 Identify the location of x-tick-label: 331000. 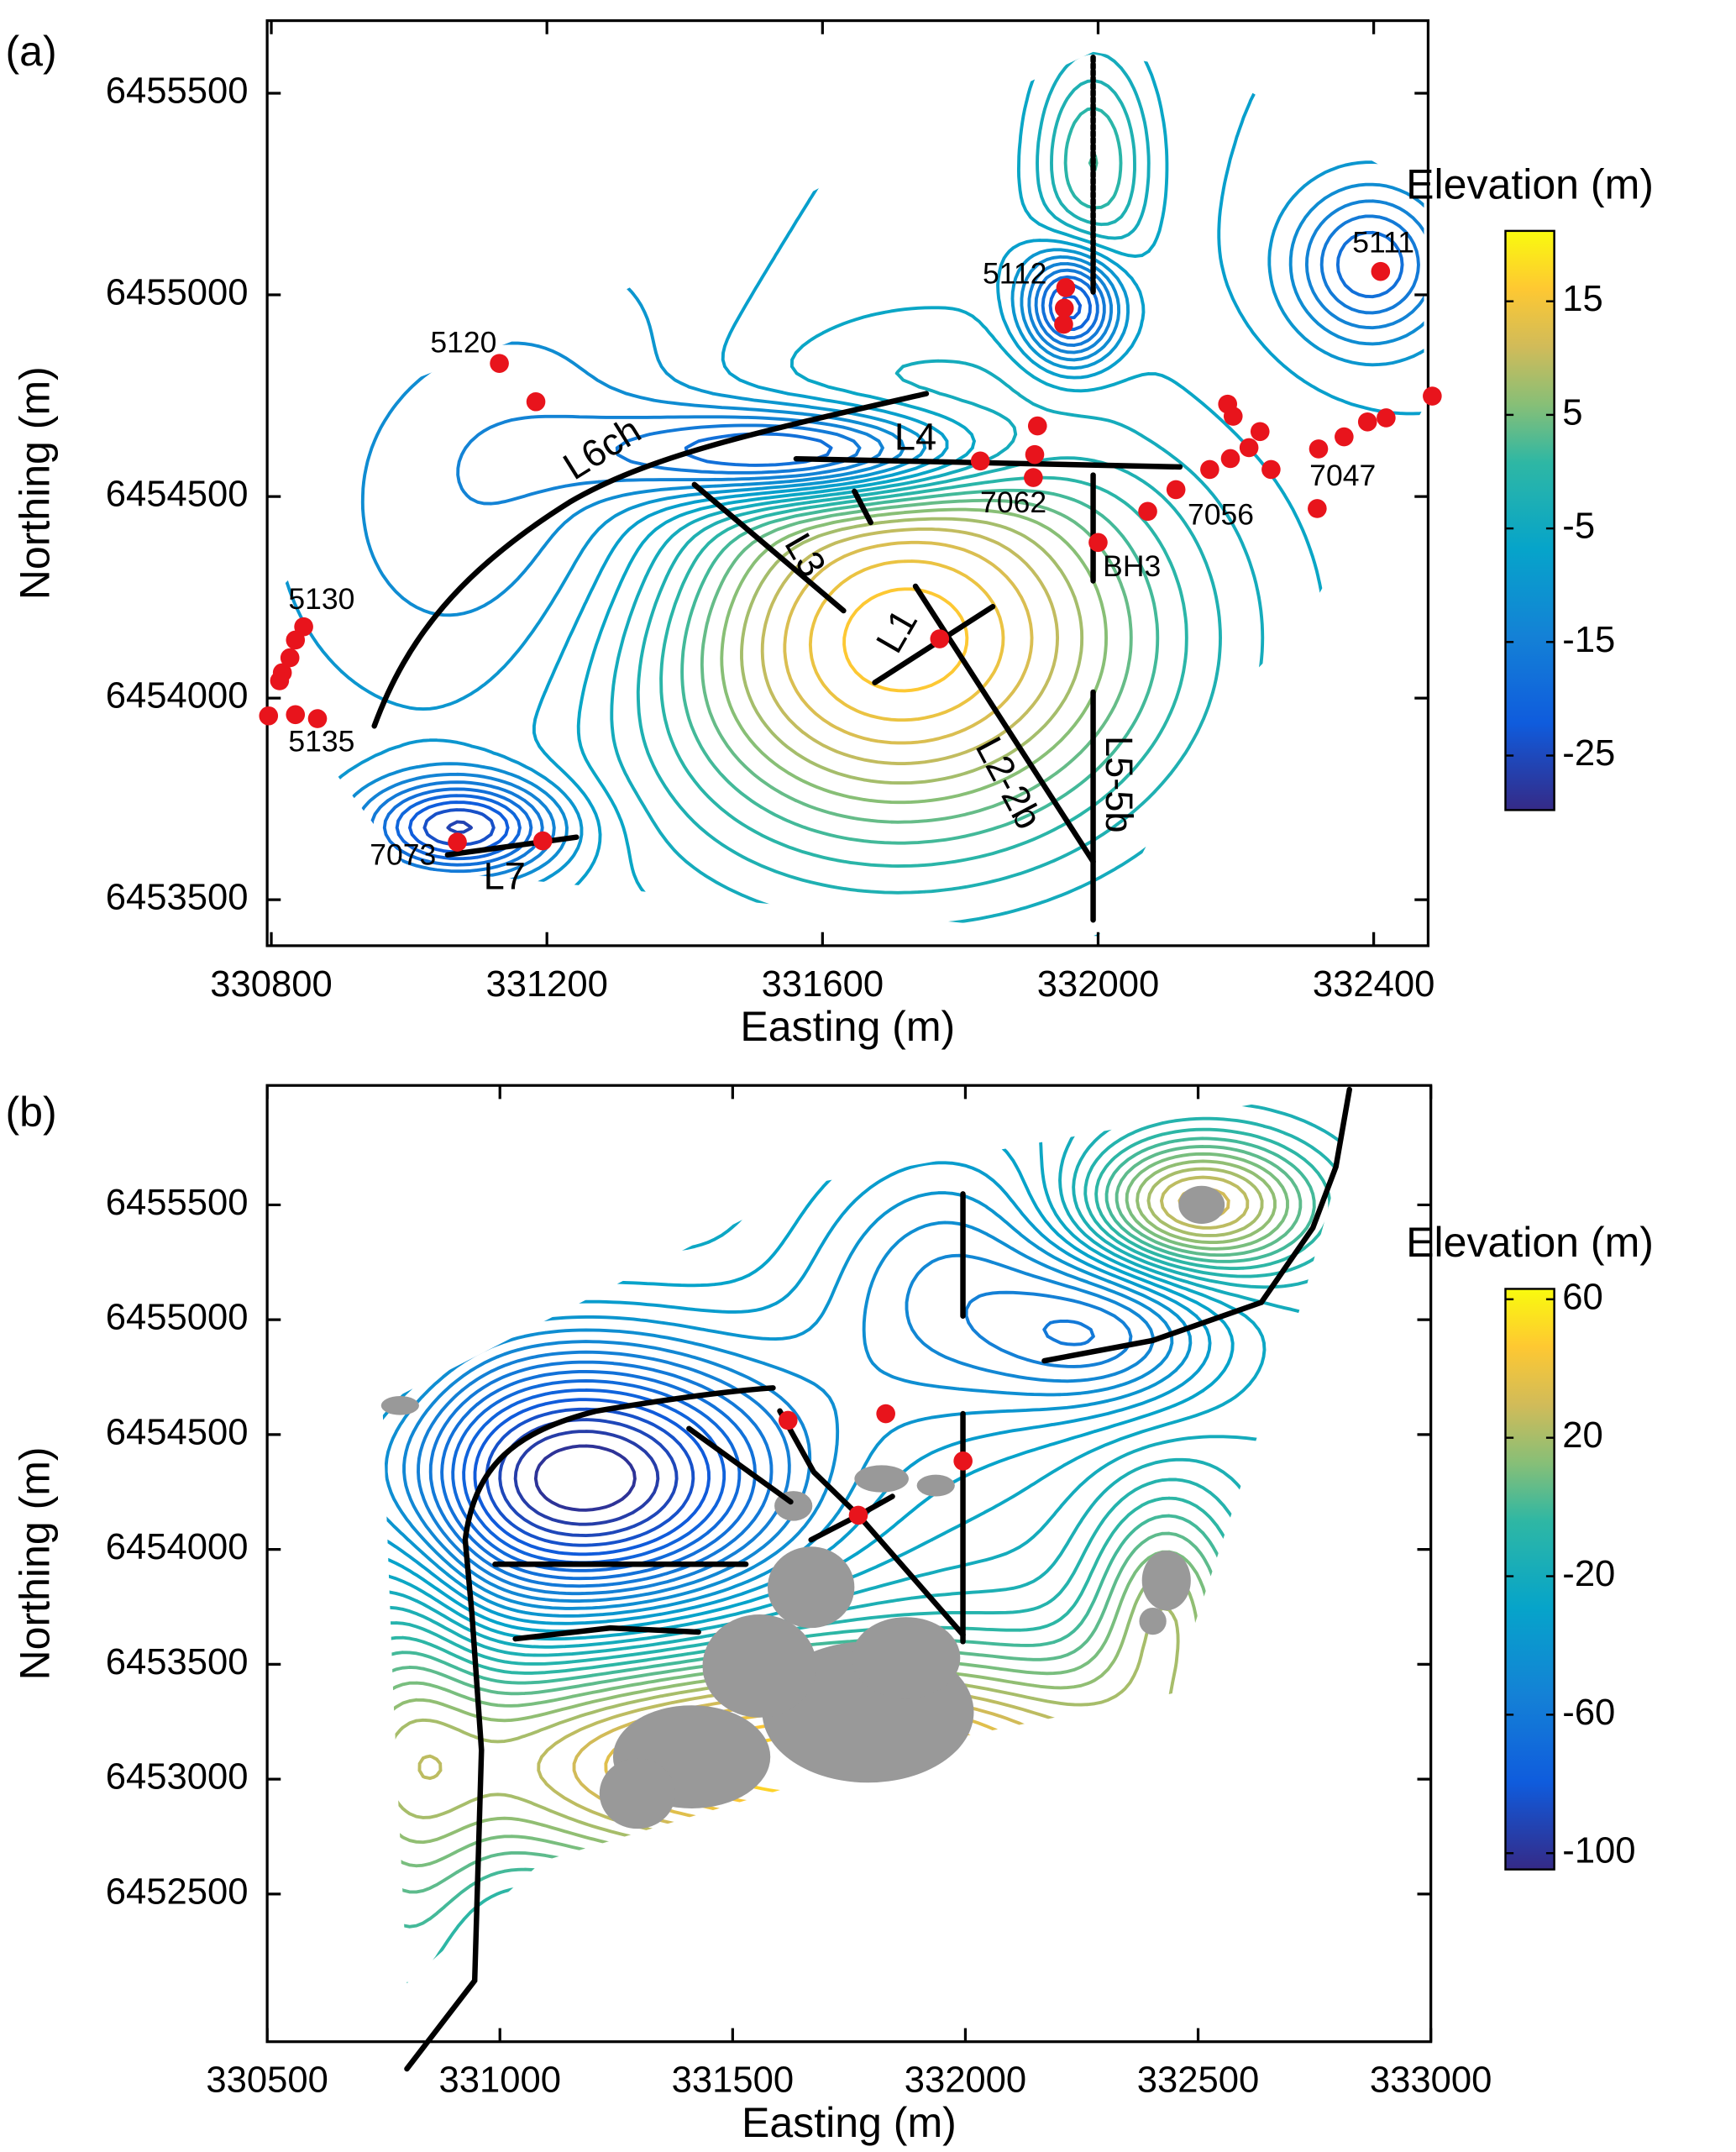
(499, 2080).